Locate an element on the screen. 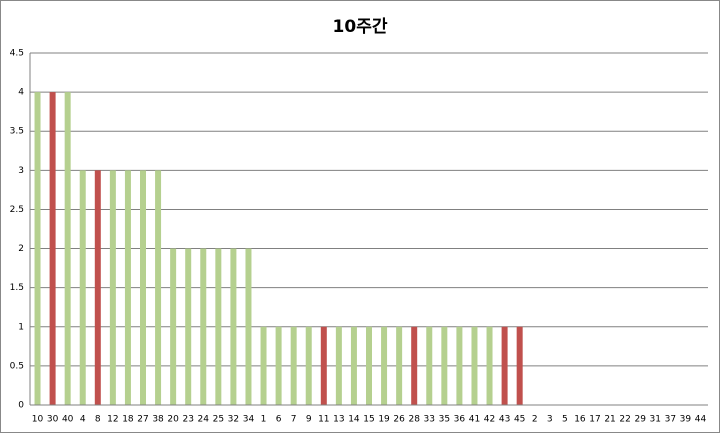  x-tick-label: 25 is located at coordinates (218, 420).